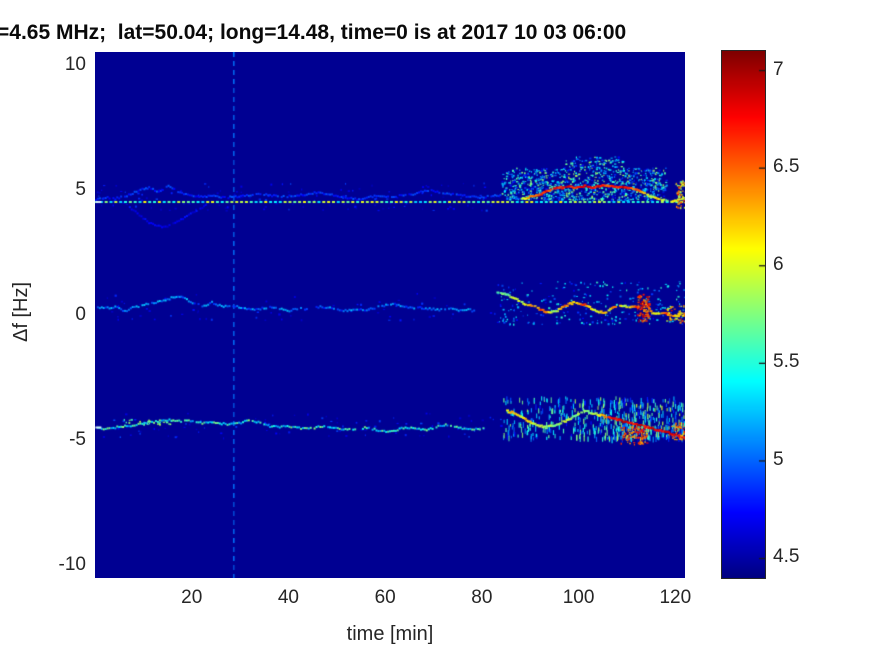 The image size is (875, 656). I want to click on y-tick-label: 5, so click(80, 189).